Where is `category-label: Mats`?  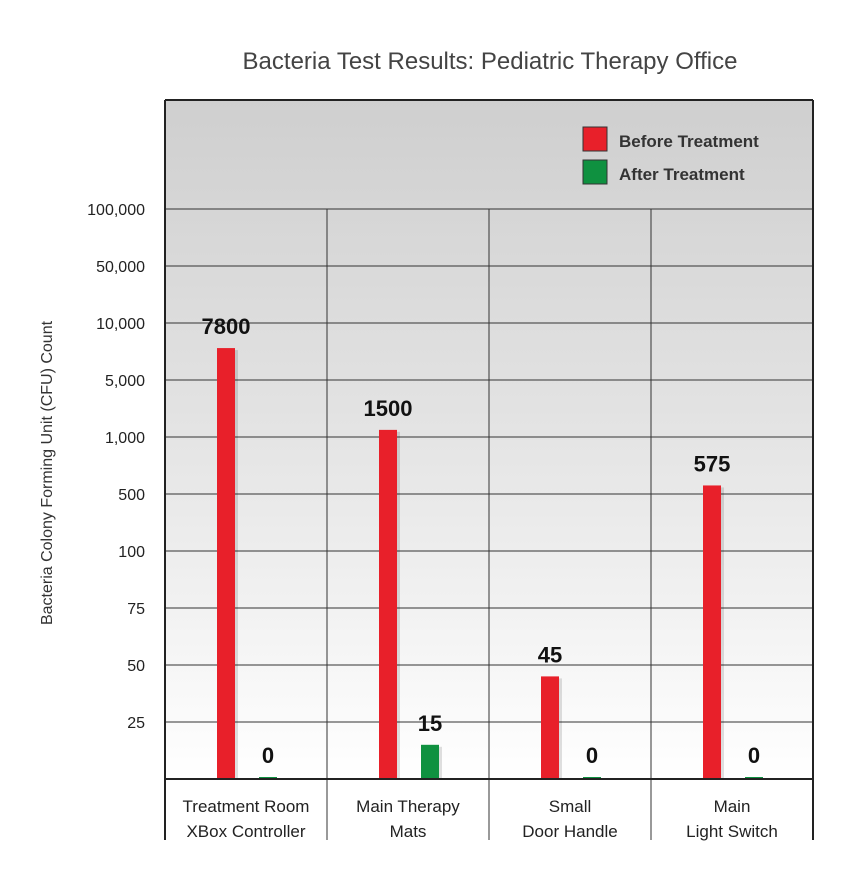 category-label: Mats is located at coordinates (408, 831).